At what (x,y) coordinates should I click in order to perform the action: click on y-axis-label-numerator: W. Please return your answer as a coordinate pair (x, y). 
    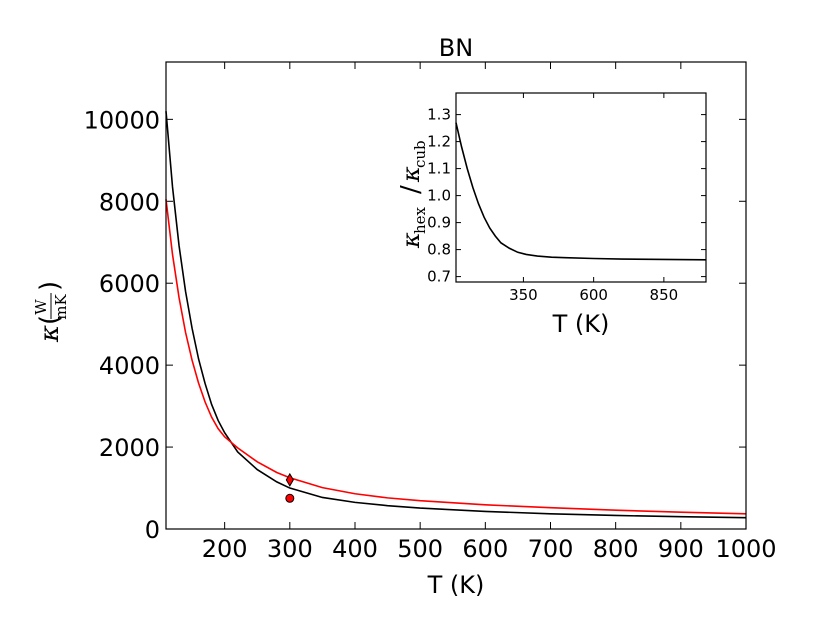
    Looking at the image, I should click on (41, 307).